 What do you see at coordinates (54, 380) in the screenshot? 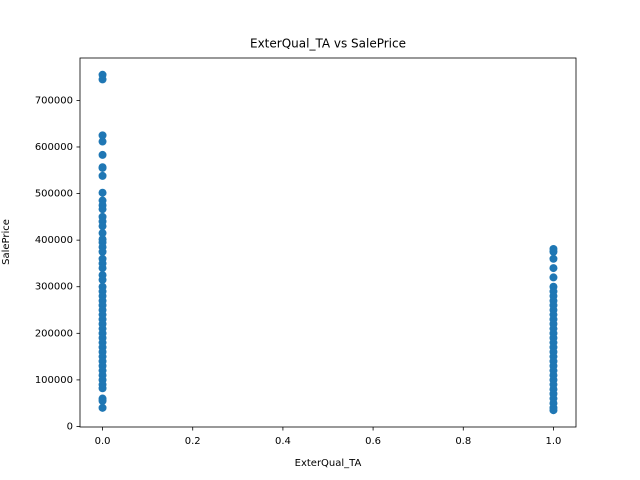
I see `y-tick-label: 100000` at bounding box center [54, 380].